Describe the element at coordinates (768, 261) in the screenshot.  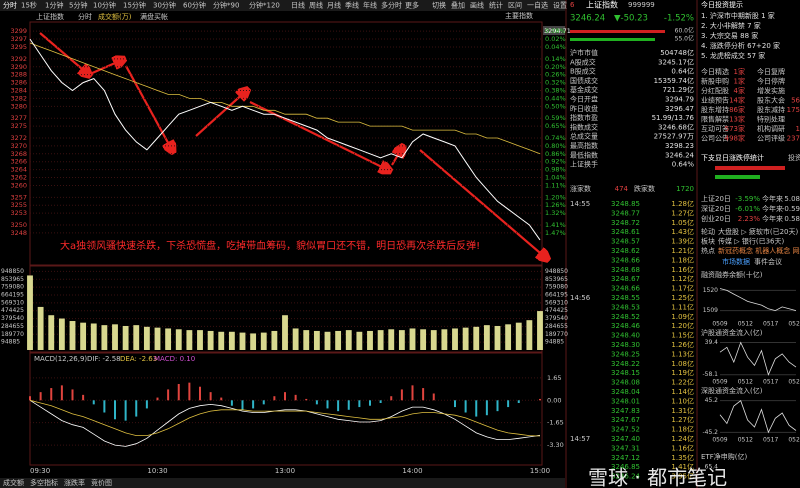
I see `data-tab: 事件会议` at that location.